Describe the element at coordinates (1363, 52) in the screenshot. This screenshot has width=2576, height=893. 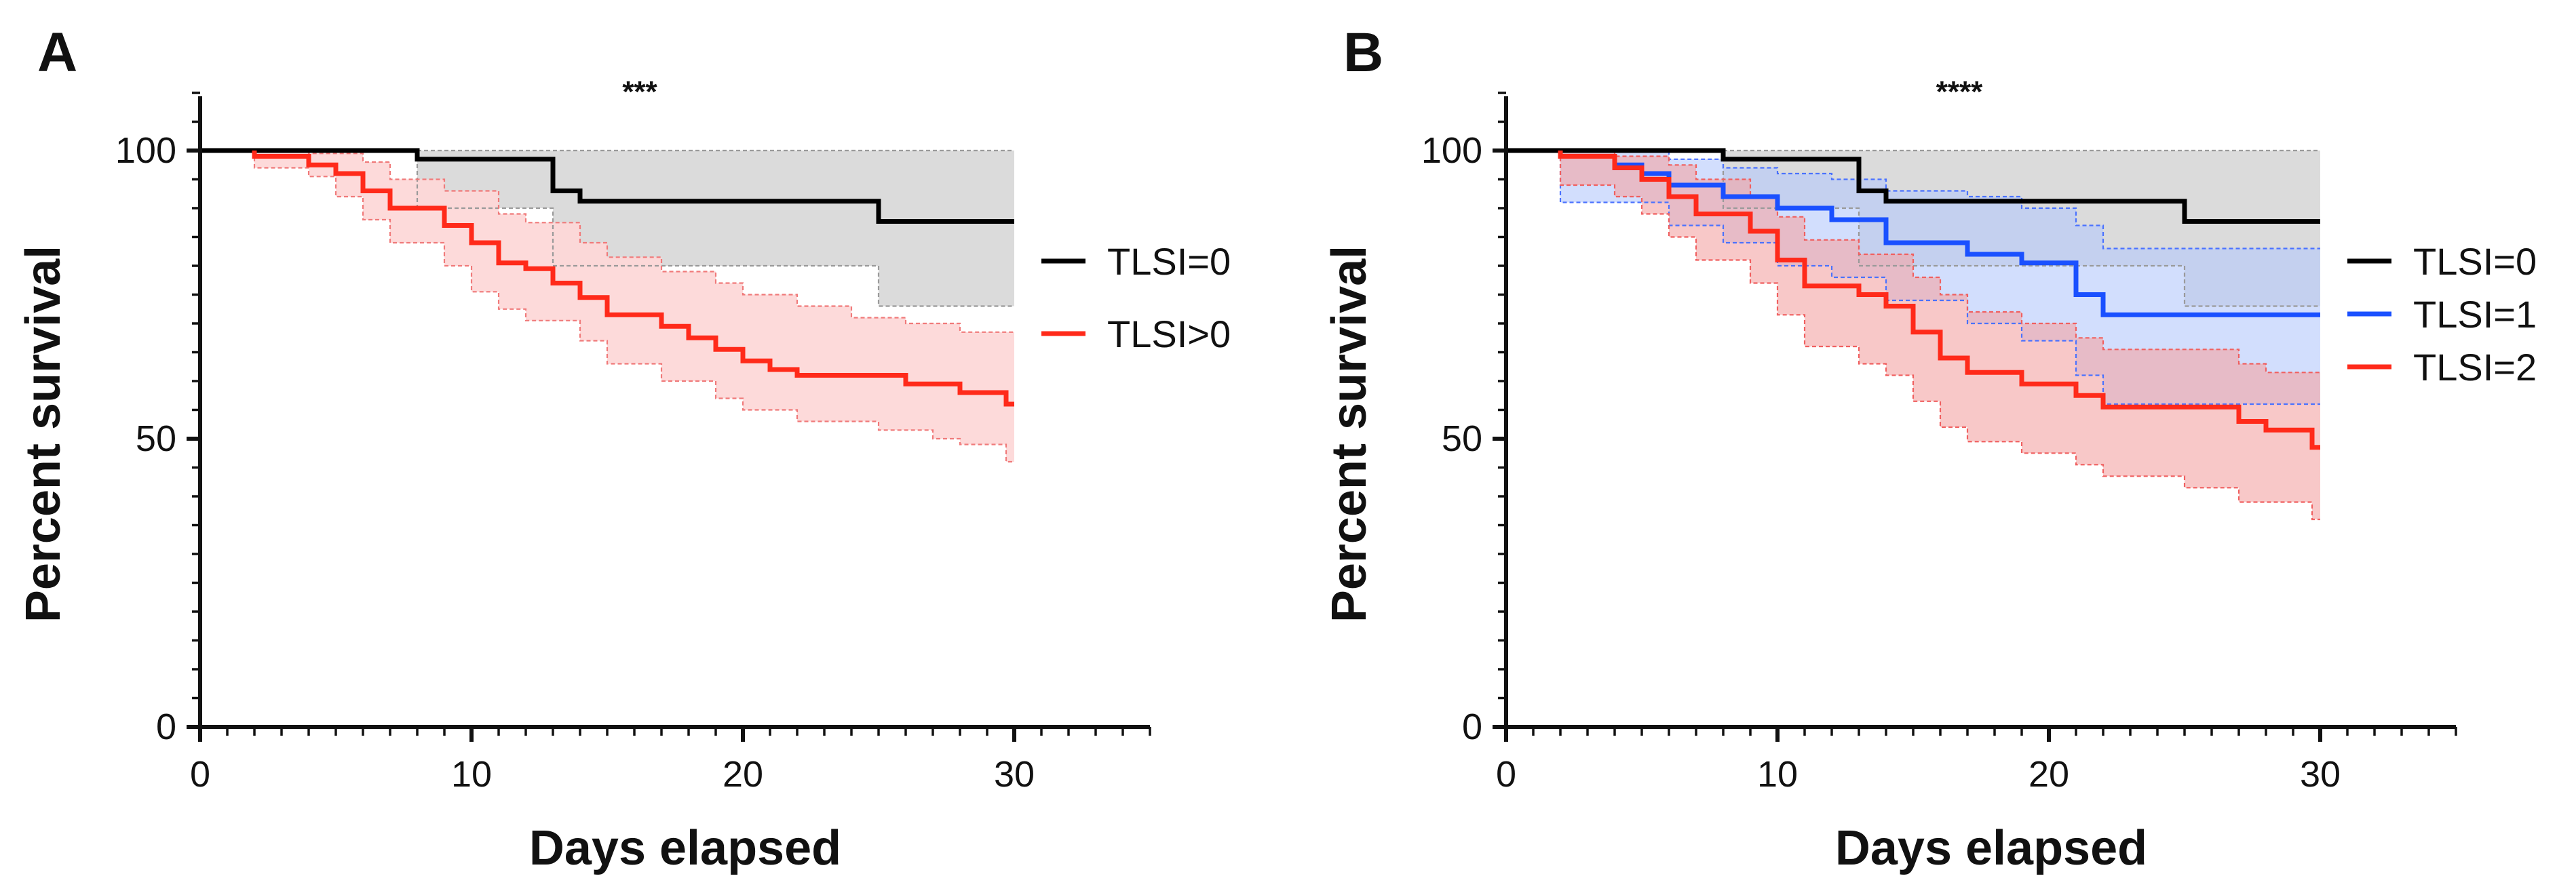
I see `panel-b-letter: B` at that location.